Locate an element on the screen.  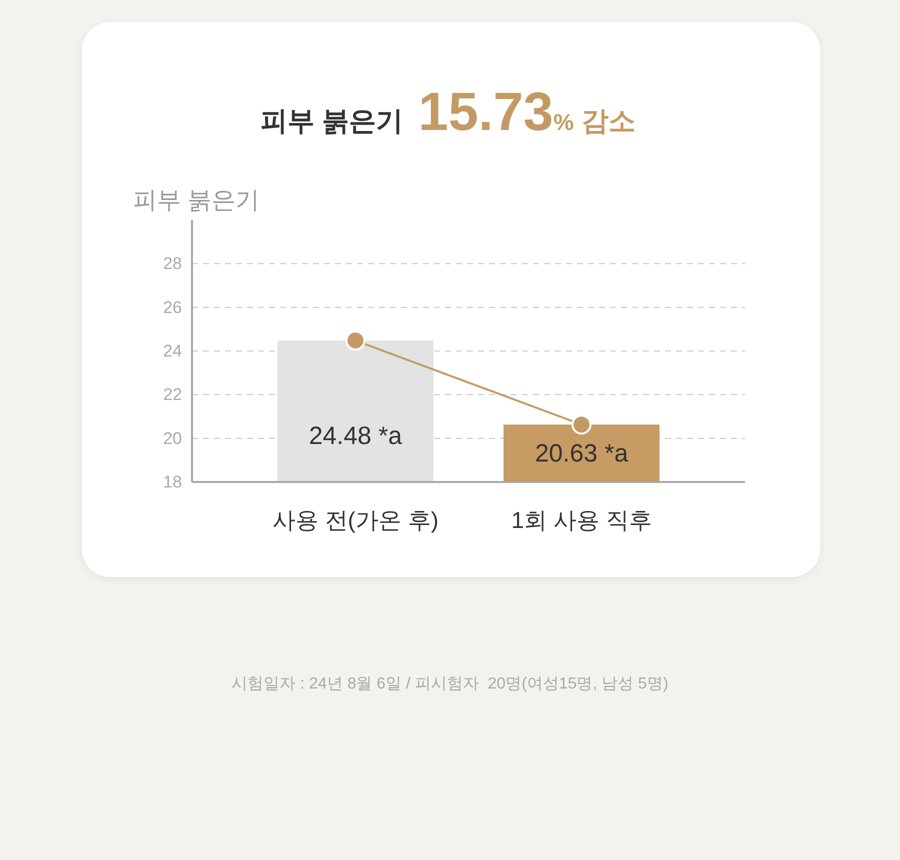
y-tick-label: 28 is located at coordinates (172, 264).